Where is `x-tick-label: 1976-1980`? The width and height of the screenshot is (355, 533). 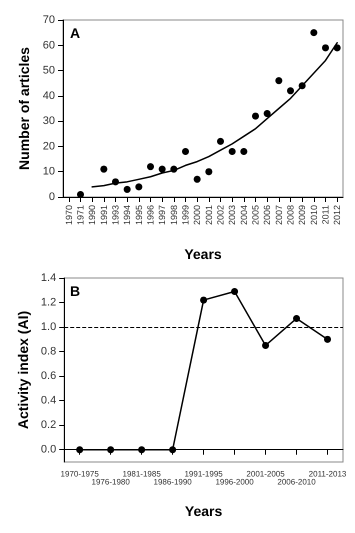 x-tick-label: 1976-1980 is located at coordinates (111, 482).